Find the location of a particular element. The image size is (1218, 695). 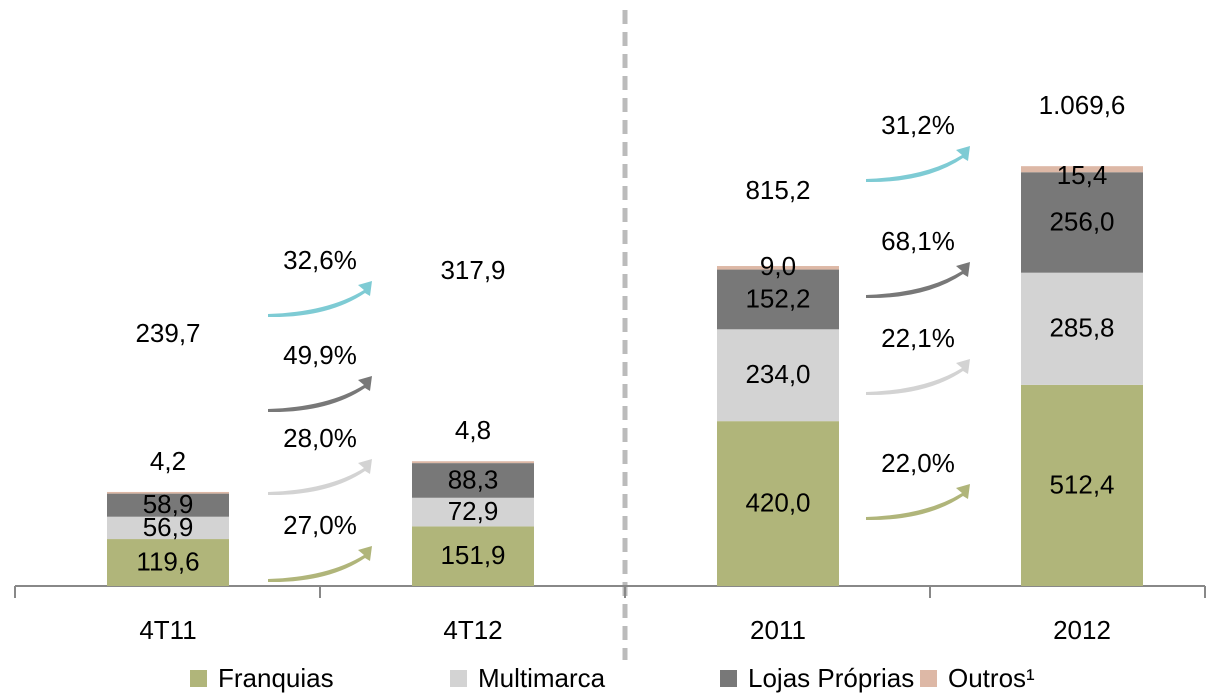

value-label: 256,0 is located at coordinates (1081, 221).